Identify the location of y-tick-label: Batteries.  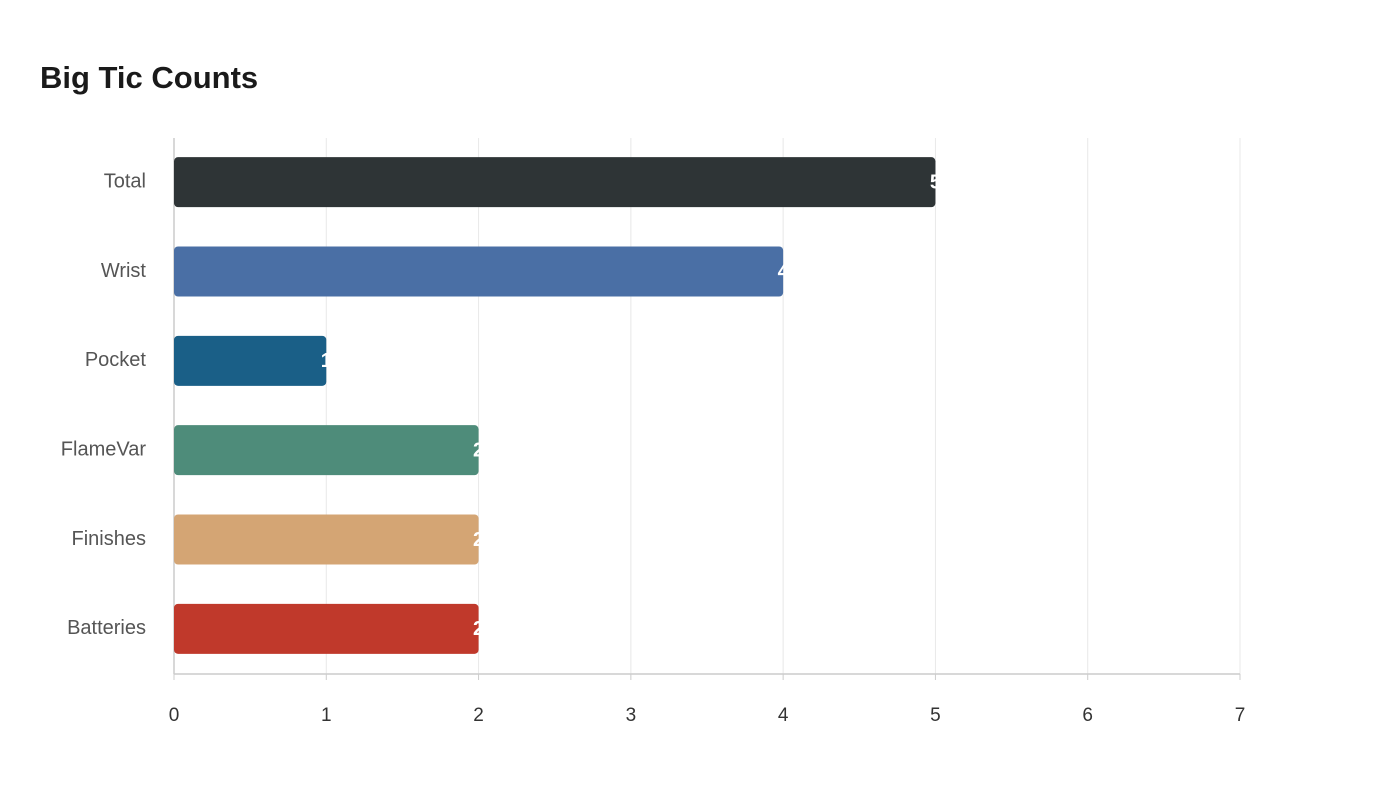
(106, 628).